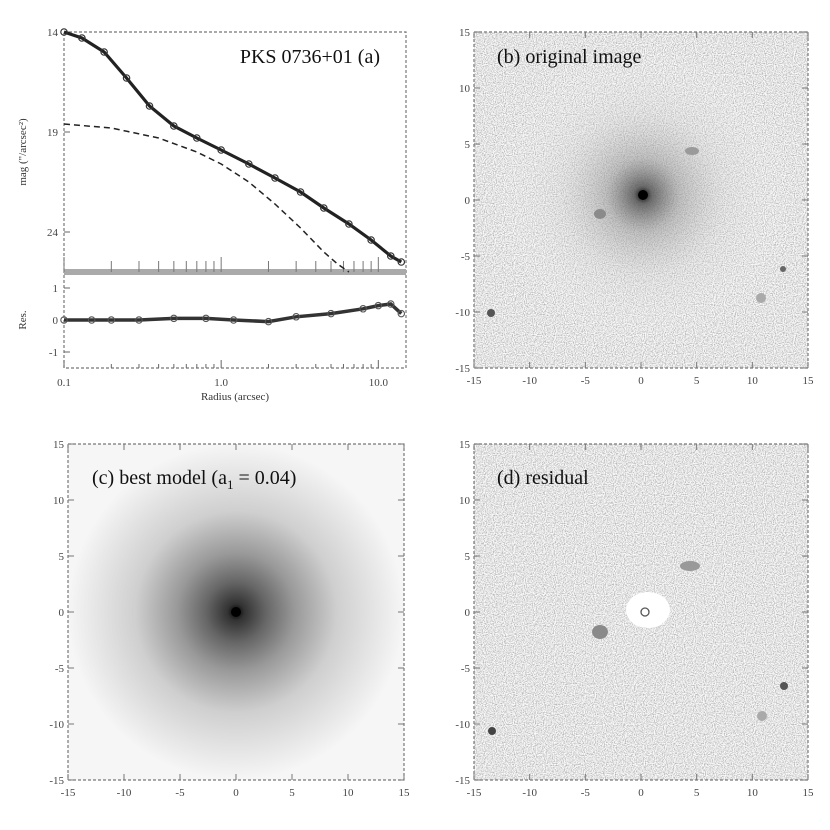  What do you see at coordinates (236, 612) in the screenshot?
I see `panel-c-nucleus` at bounding box center [236, 612].